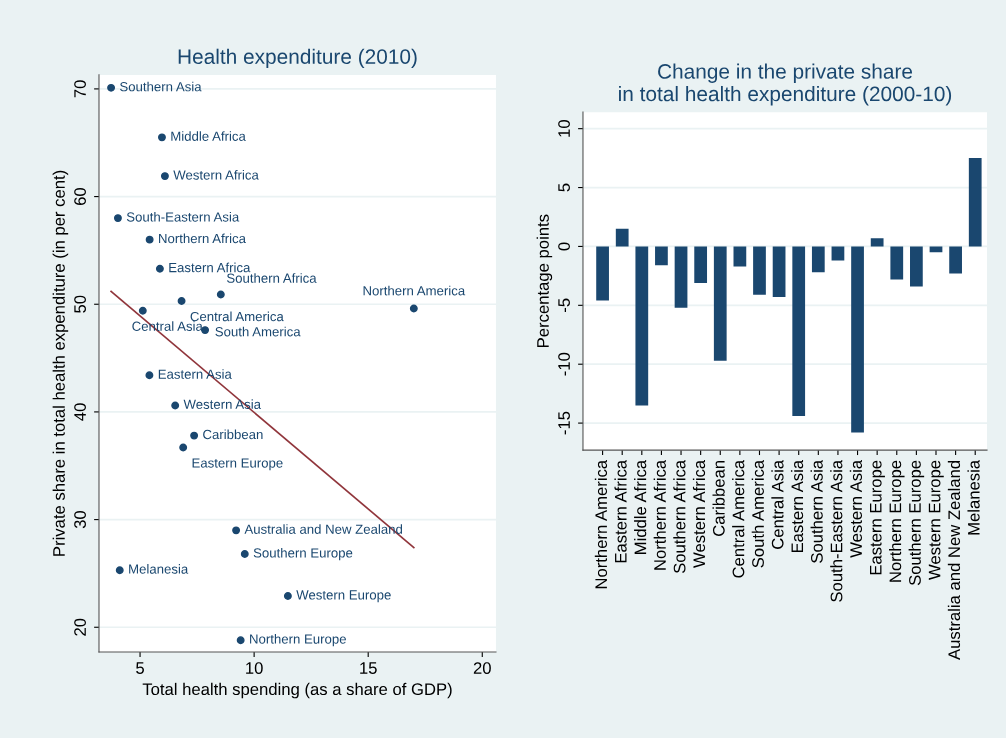 The height and width of the screenshot is (738, 1006). Describe the element at coordinates (254, 668) in the screenshot. I see `x-tick-label: 10` at that location.